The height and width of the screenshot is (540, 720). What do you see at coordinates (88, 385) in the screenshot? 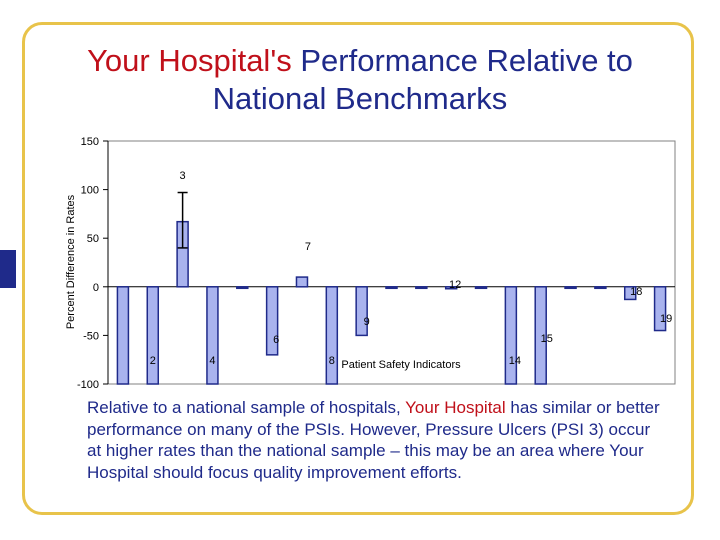
I see `y-tick-label: -100` at bounding box center [88, 385].